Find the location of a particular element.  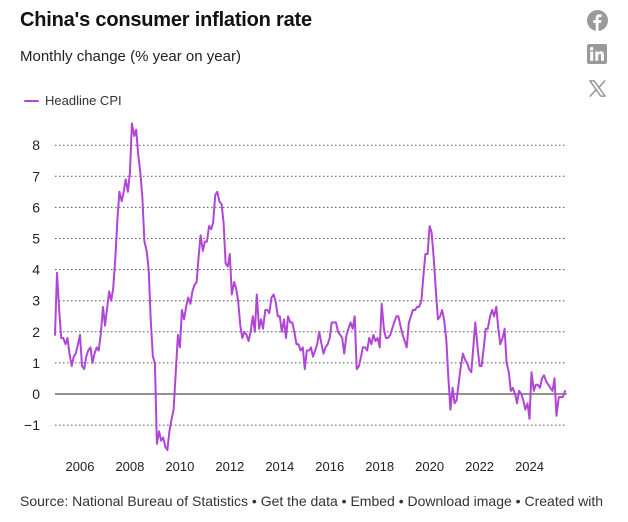

x-tick-label: 2008 is located at coordinates (129, 466).